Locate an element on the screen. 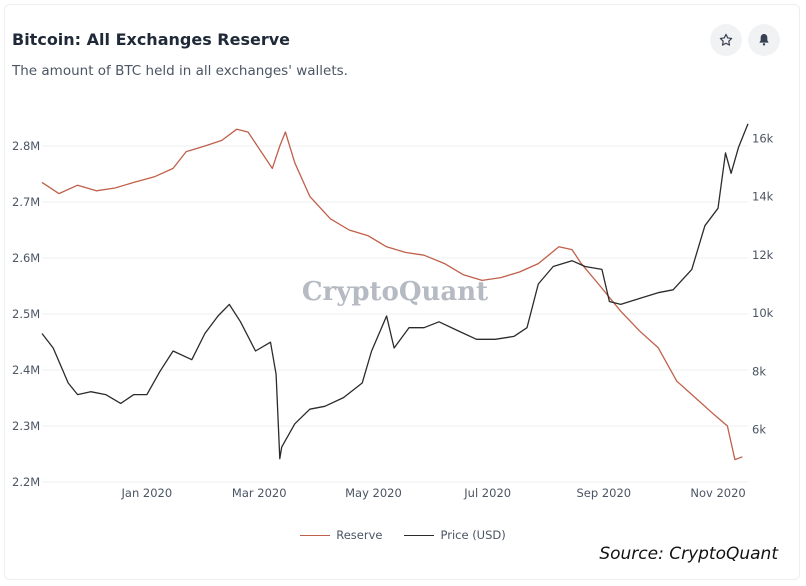  legend-item-price: Price (USD) is located at coordinates (455, 535).